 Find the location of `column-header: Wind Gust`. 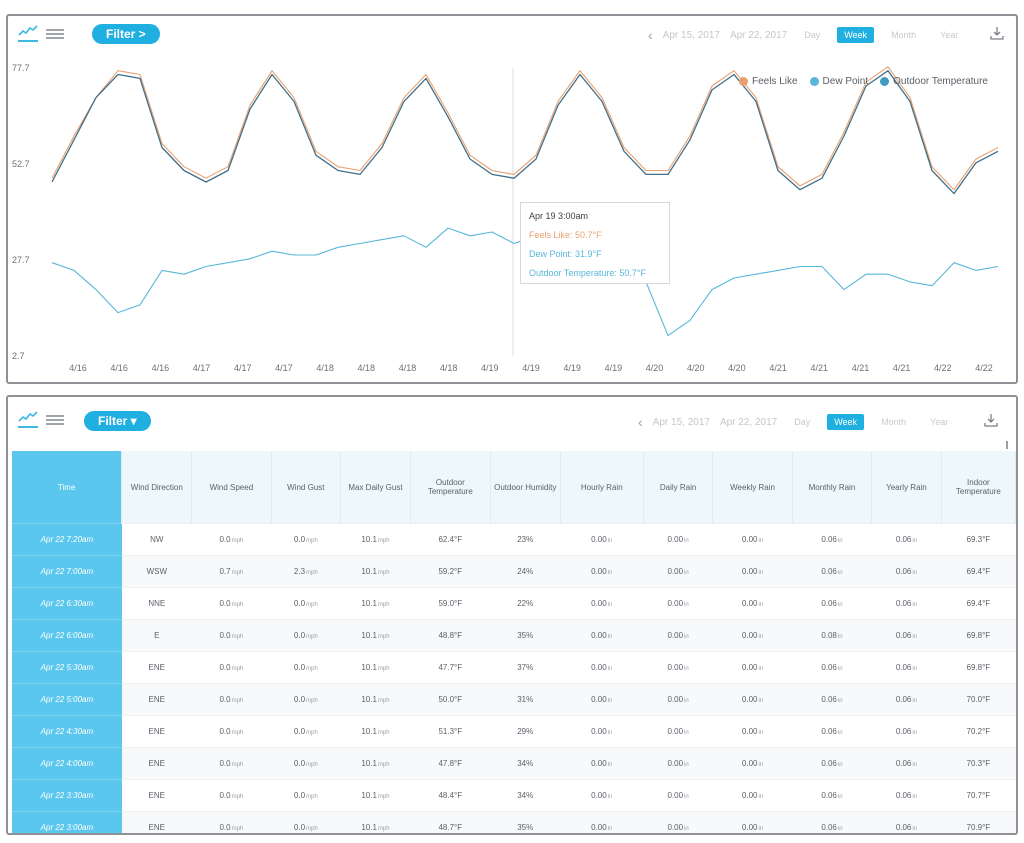

column-header: Wind Gust is located at coordinates (306, 487).